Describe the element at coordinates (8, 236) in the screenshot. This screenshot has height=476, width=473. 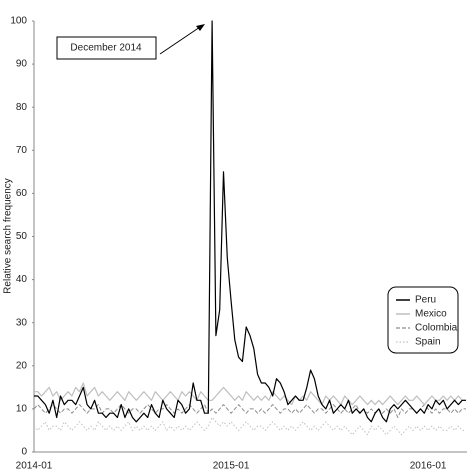
I see `y-axis-label: Relative search frequency` at that location.